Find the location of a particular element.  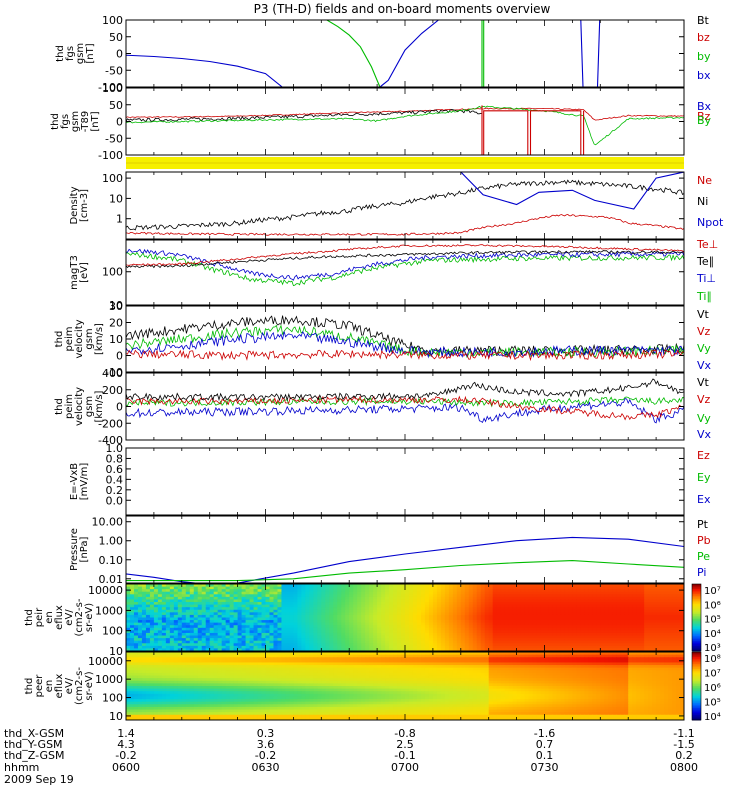

vel_perm-legend-3: Vx is located at coordinates (704, 365).